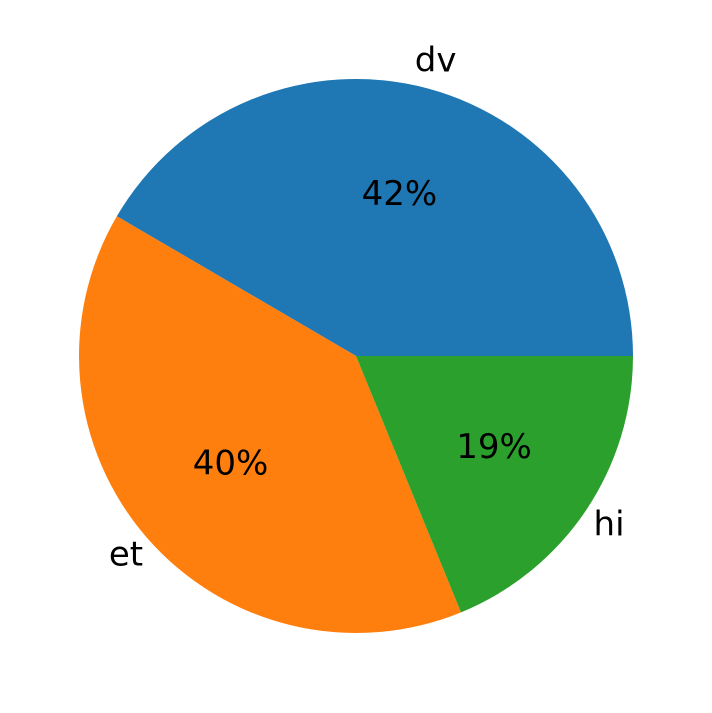 This screenshot has width=712, height=713. Describe the element at coordinates (126, 554) in the screenshot. I see `slice-label: et` at that location.